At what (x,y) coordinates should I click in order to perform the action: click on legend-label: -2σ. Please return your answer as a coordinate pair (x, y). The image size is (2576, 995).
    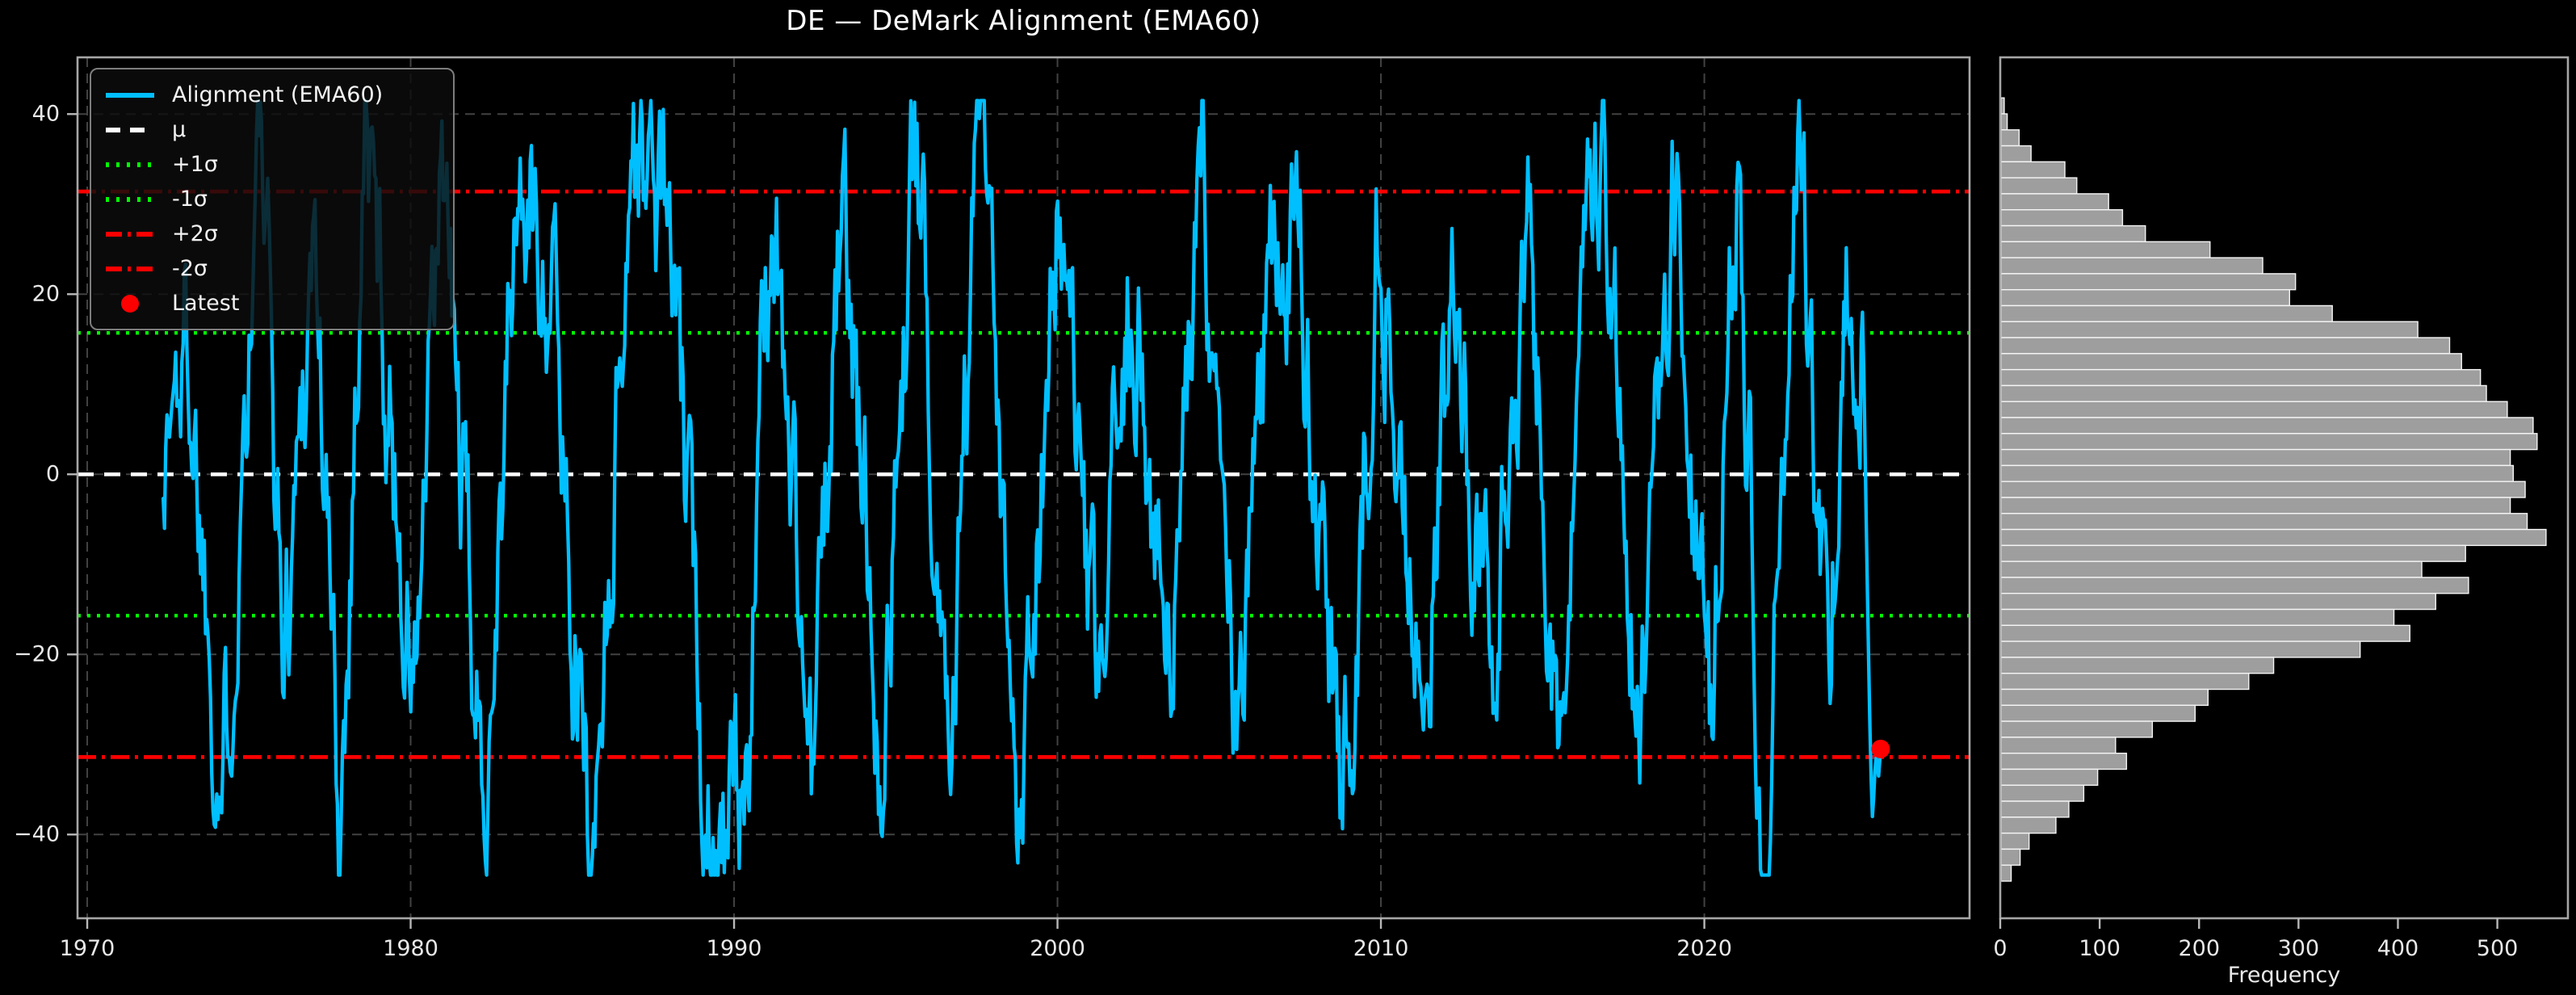
    Looking at the image, I should click on (190, 268).